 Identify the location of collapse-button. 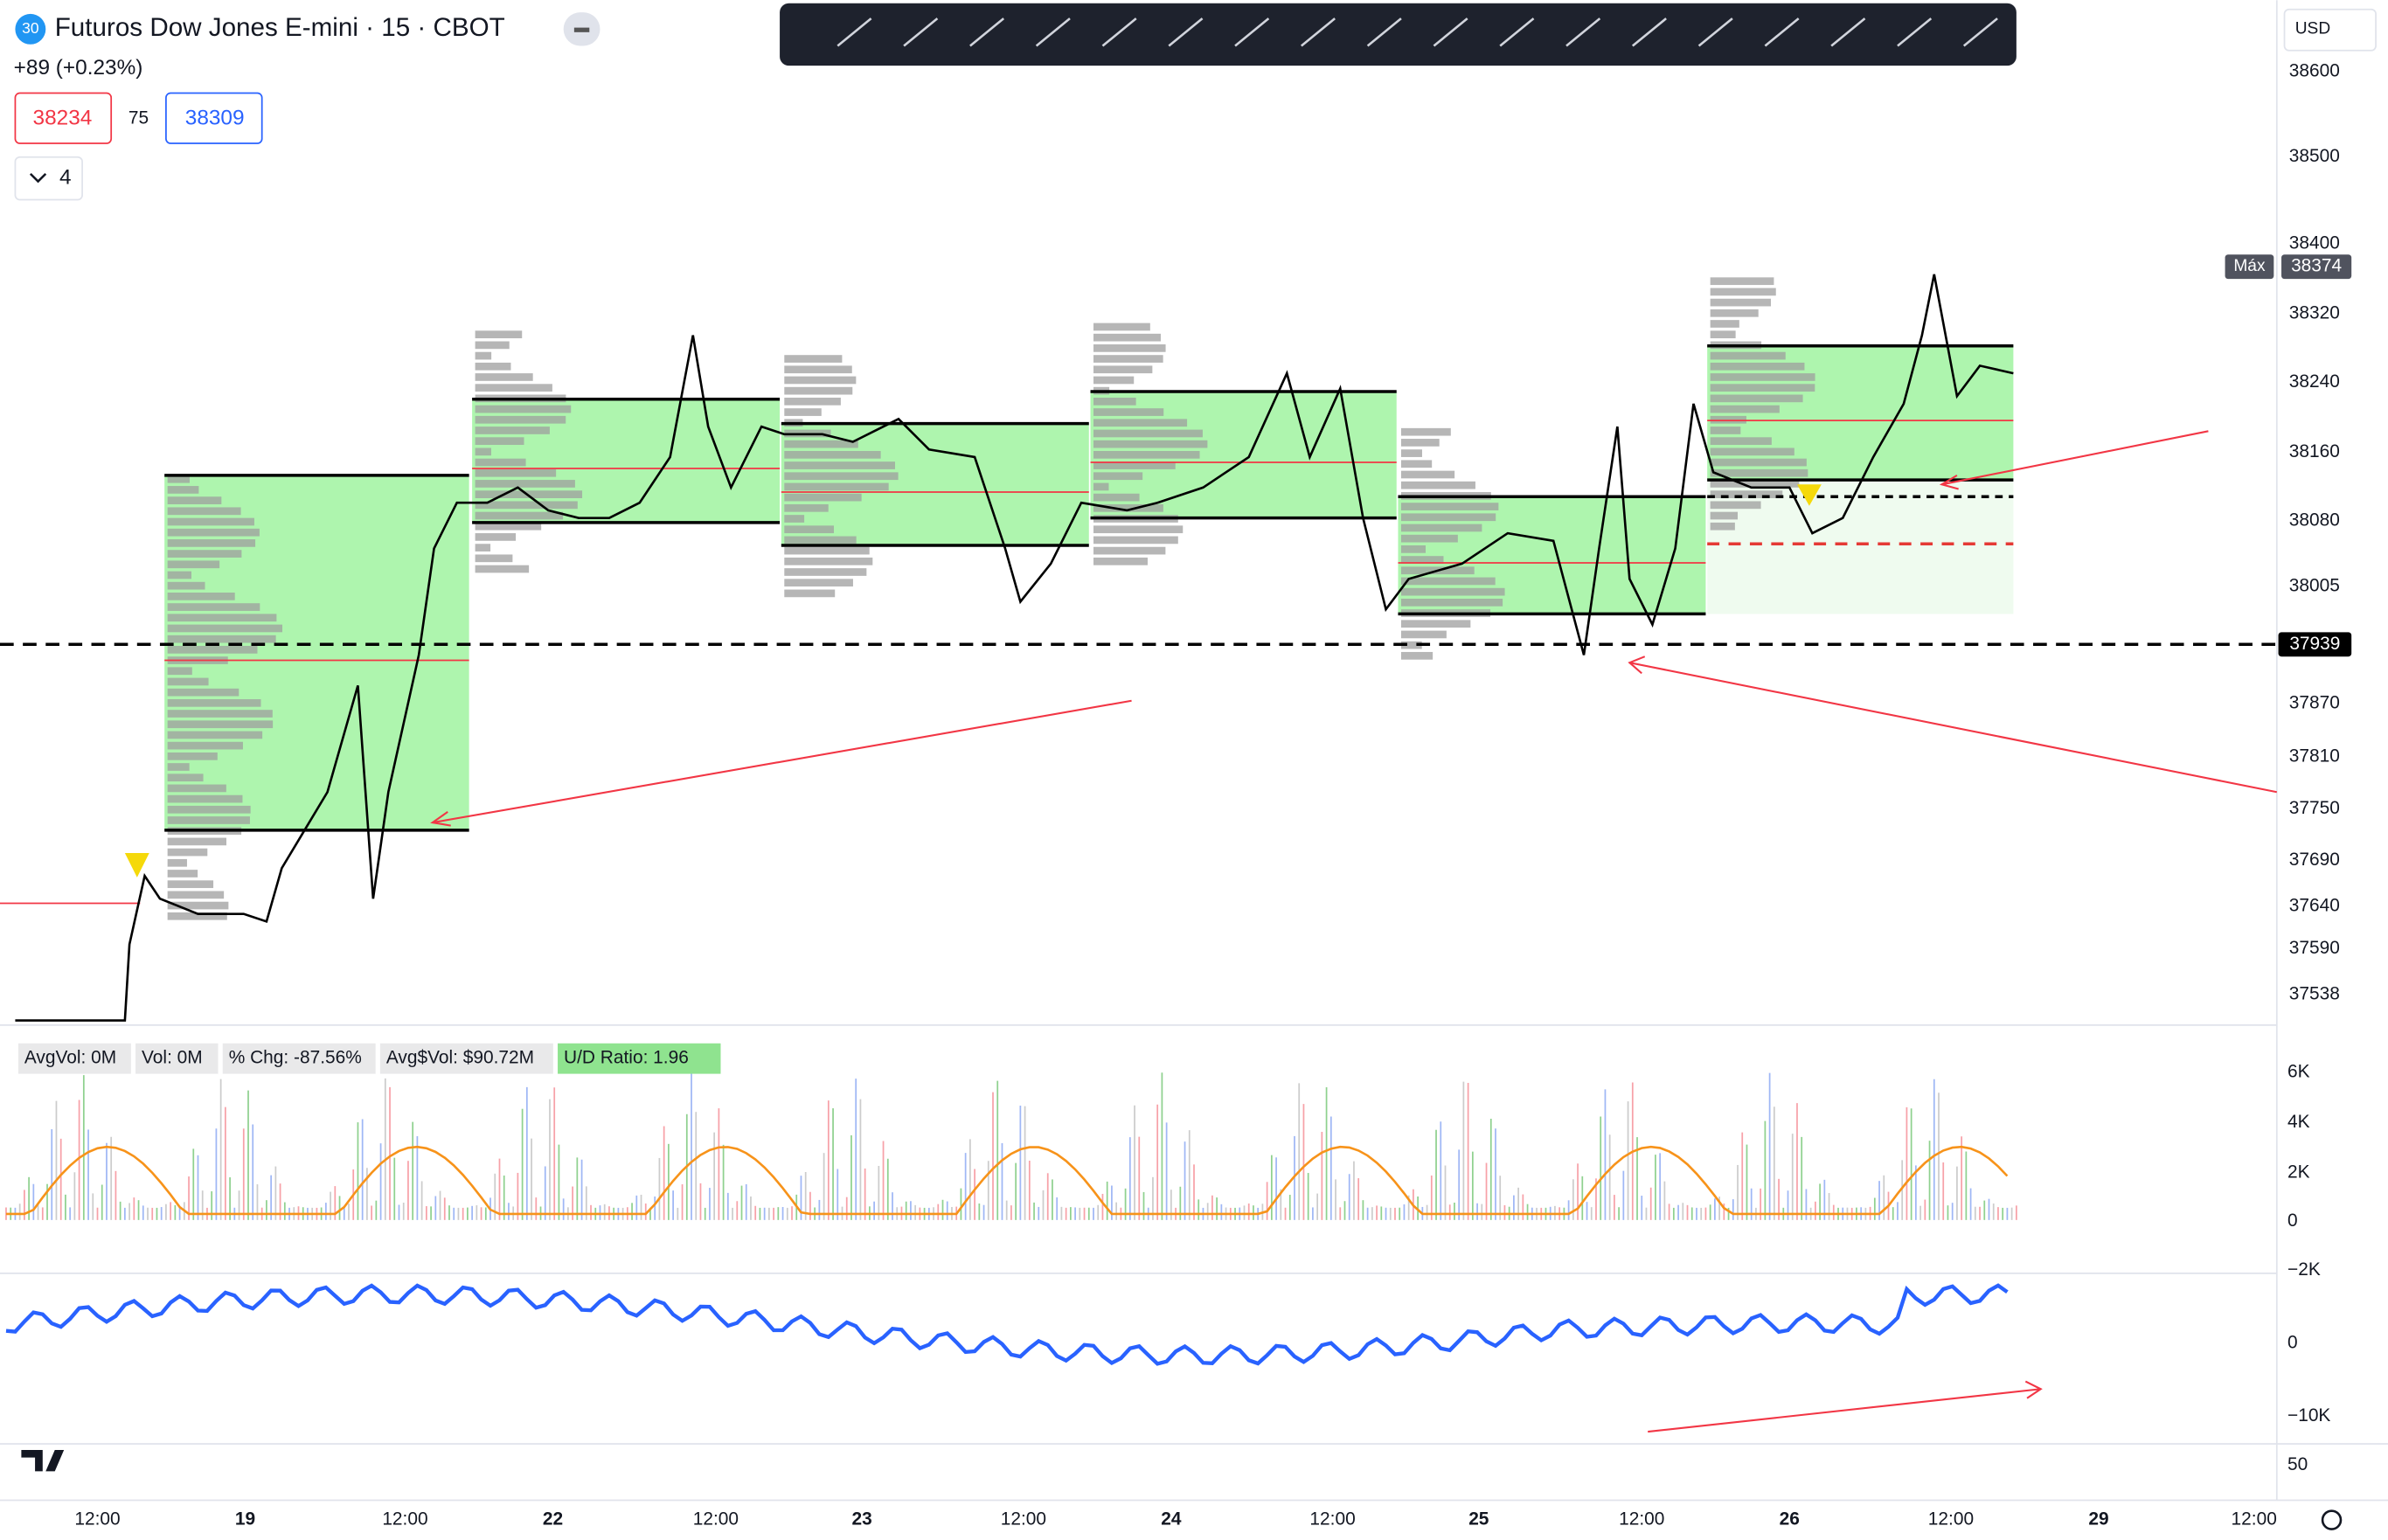
(49, 178).